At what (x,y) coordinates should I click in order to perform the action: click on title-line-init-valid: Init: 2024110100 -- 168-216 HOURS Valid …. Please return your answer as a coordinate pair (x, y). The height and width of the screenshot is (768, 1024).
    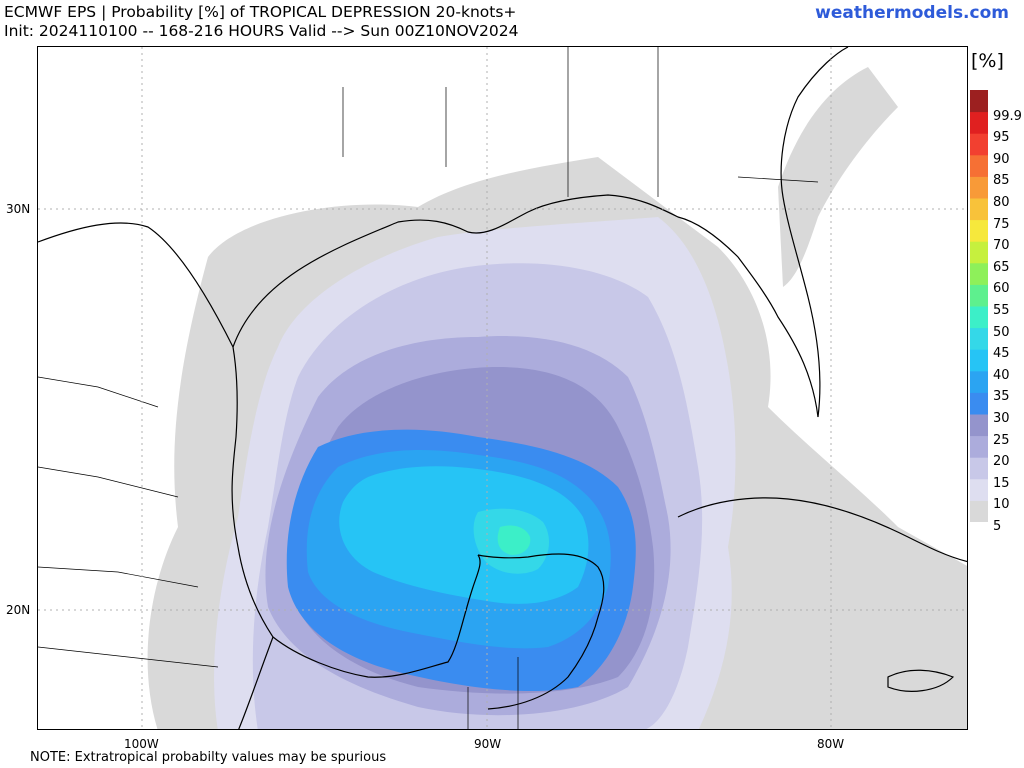
    Looking at the image, I should click on (261, 31).